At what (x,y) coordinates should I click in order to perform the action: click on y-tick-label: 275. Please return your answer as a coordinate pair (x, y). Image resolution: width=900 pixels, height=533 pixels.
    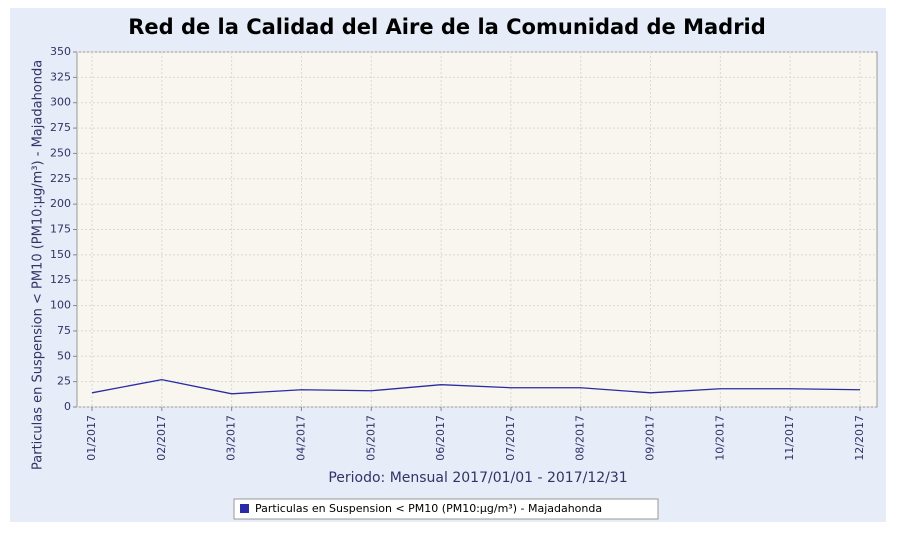
    Looking at the image, I should click on (60, 127).